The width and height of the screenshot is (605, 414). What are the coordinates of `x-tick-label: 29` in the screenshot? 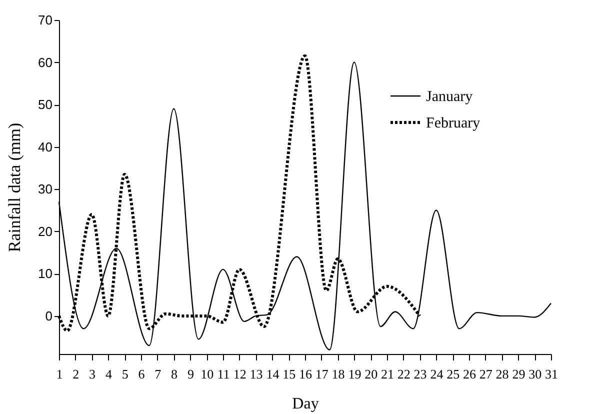 It's located at (519, 374).